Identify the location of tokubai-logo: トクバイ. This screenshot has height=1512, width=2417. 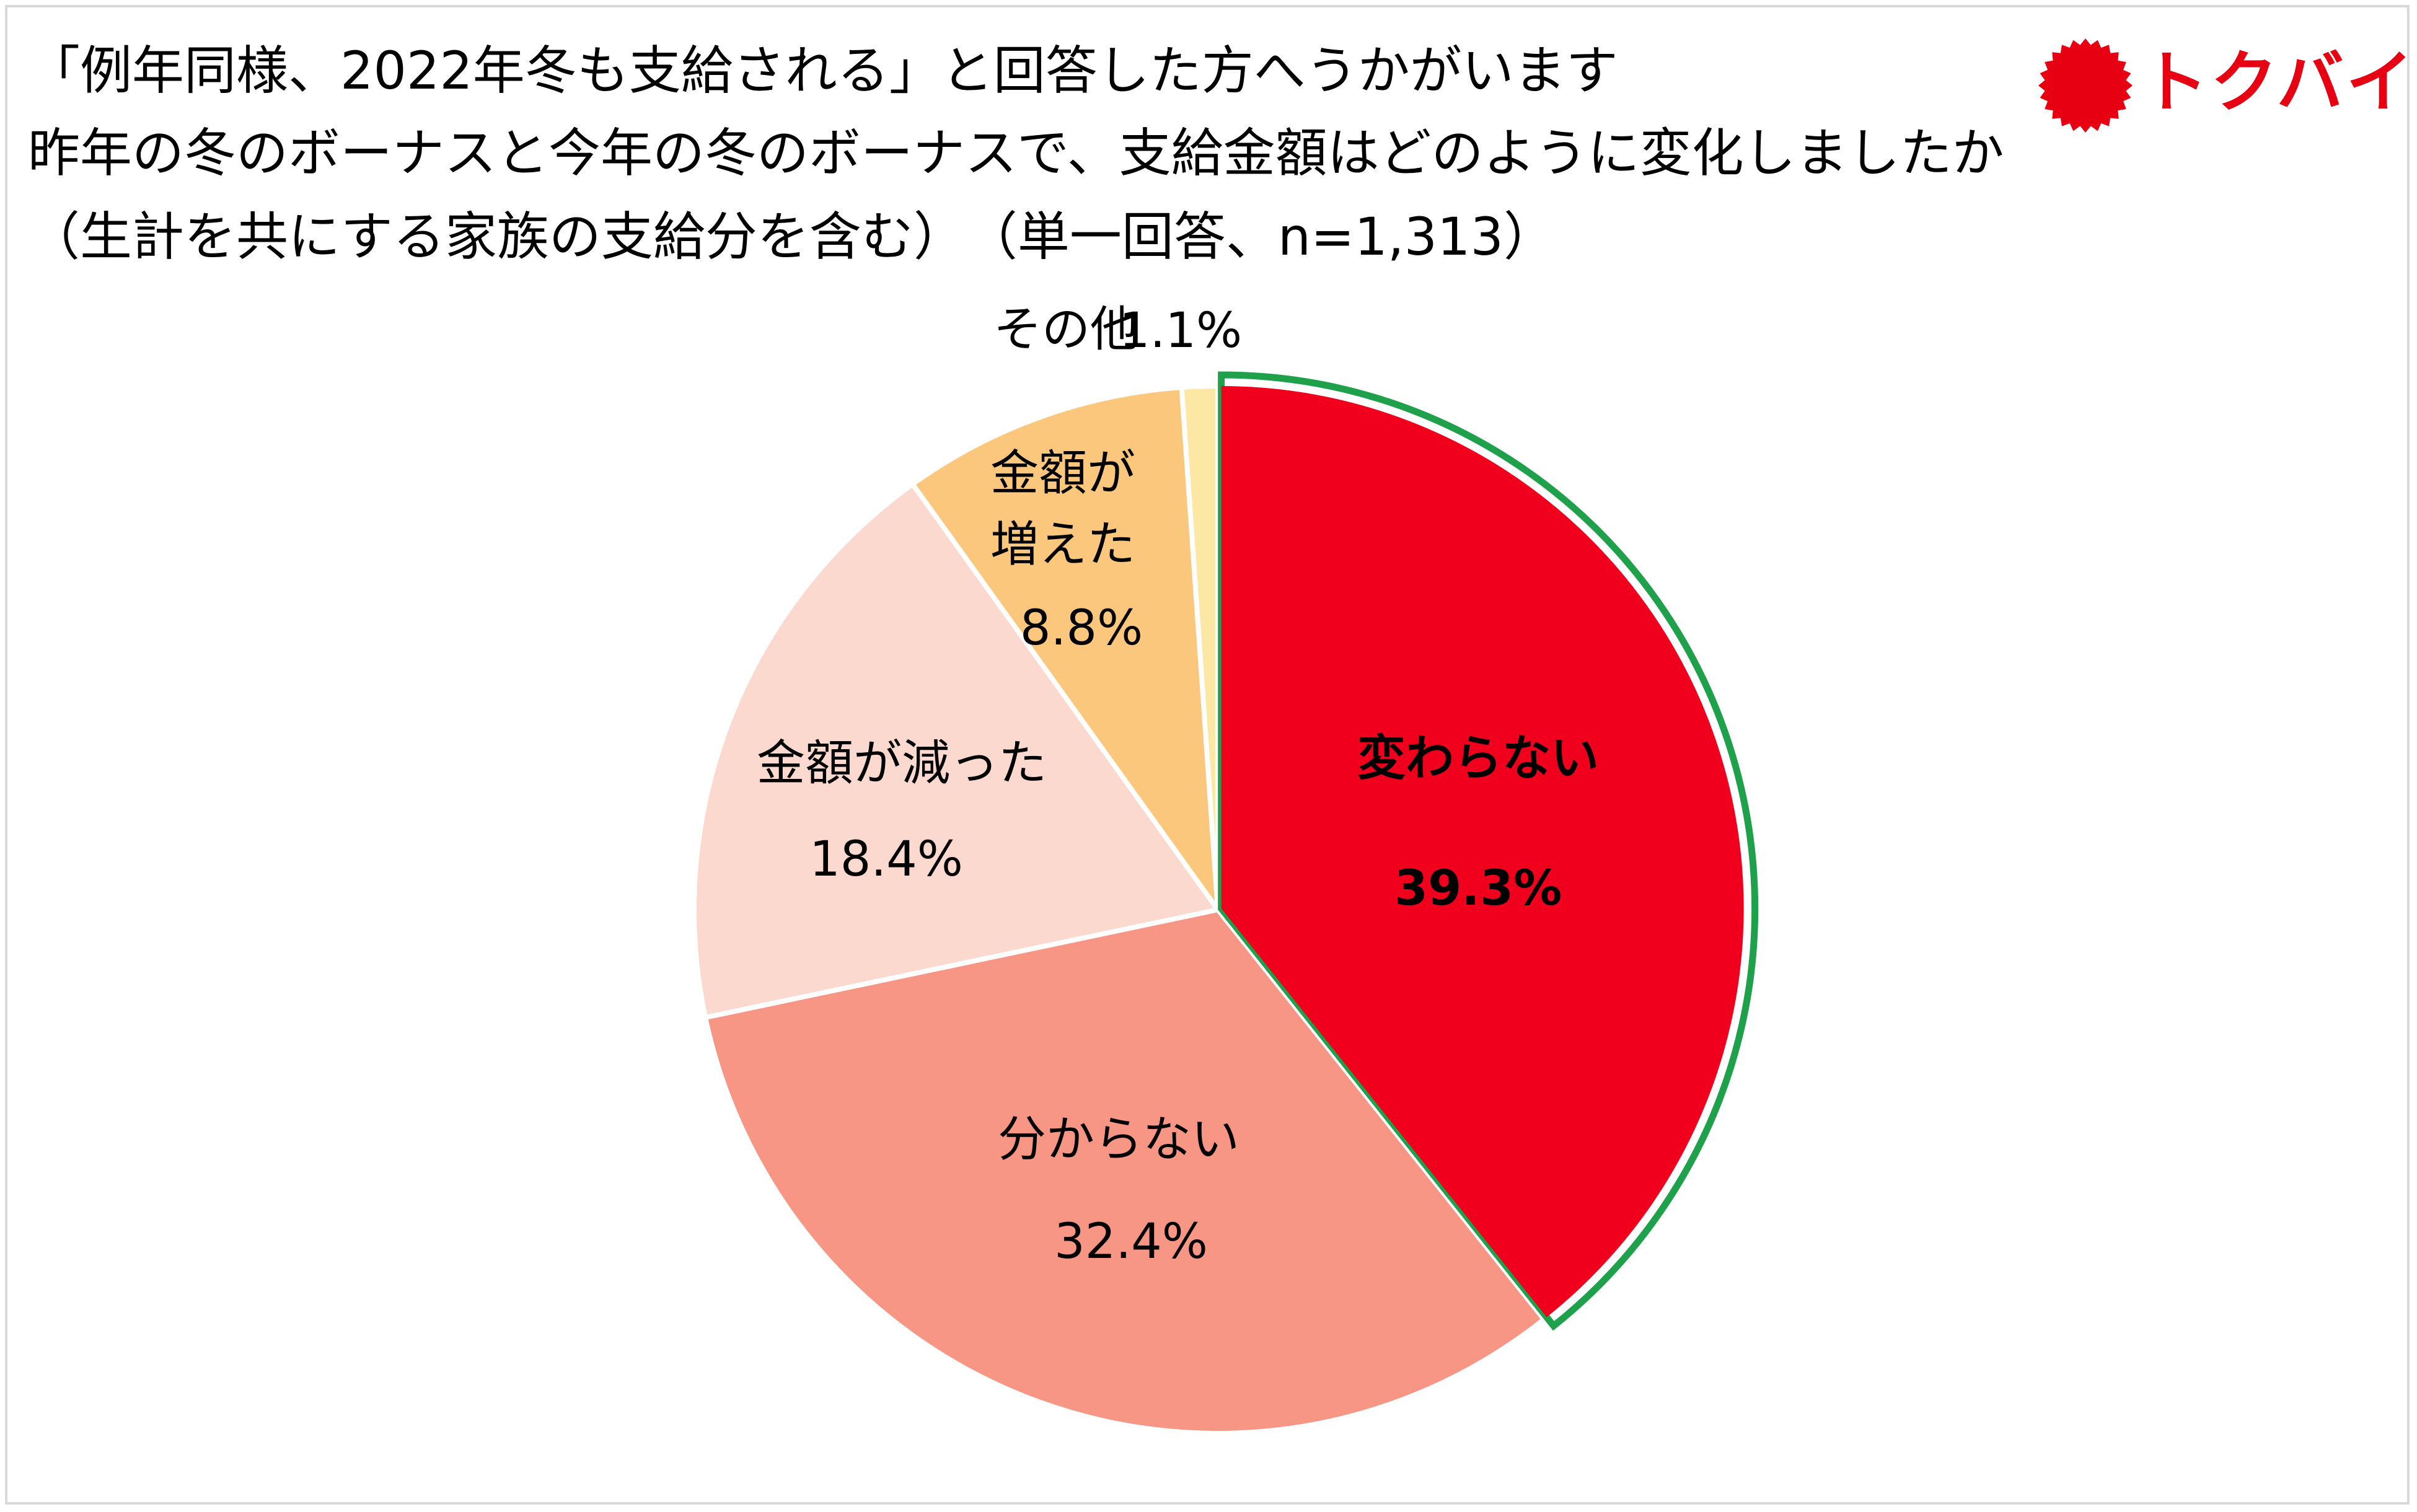
(2224, 85).